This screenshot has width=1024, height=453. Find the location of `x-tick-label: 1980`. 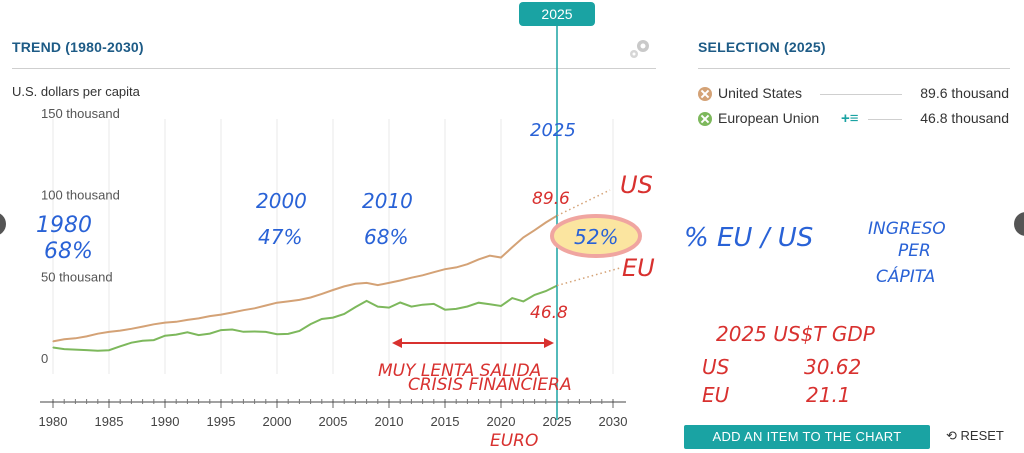

x-tick-label: 1980 is located at coordinates (53, 421).